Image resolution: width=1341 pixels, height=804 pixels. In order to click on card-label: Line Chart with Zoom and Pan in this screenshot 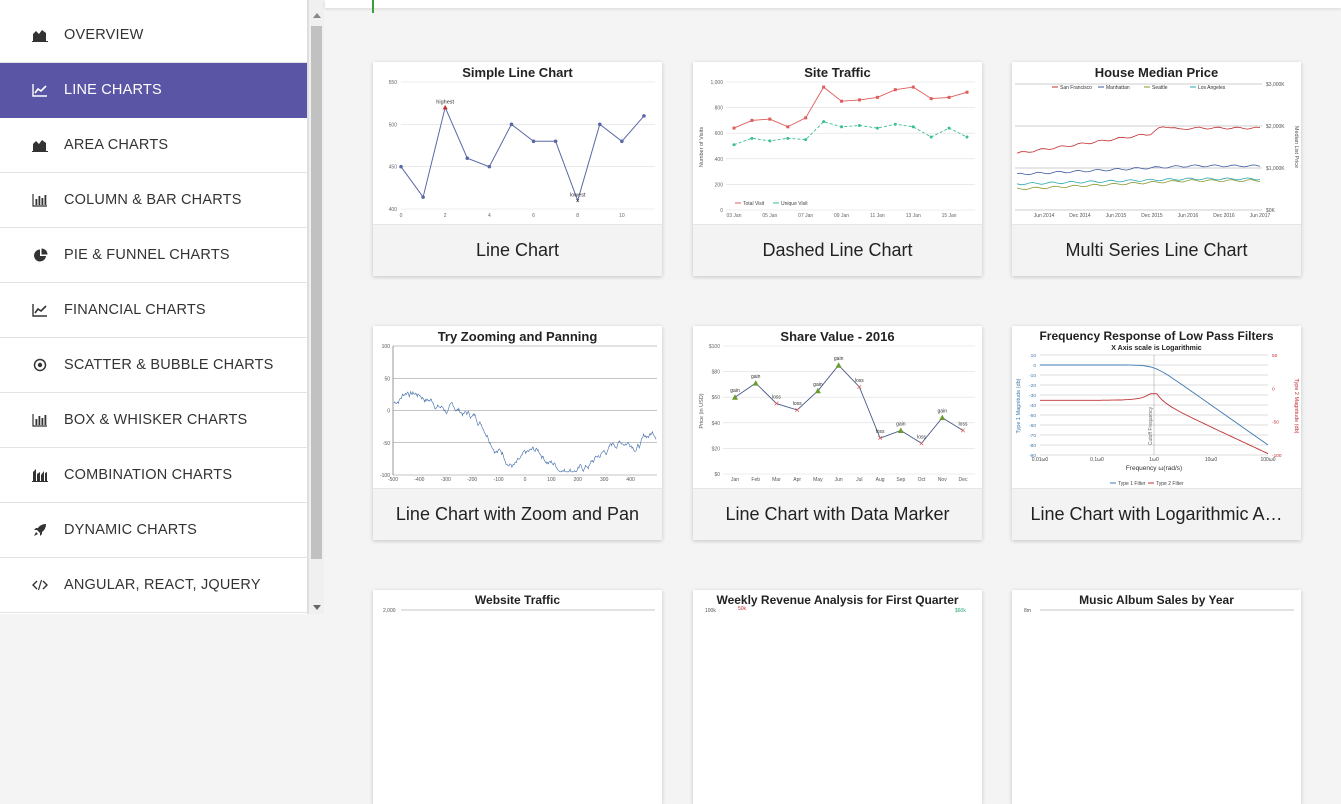, I will do `click(517, 514)`.